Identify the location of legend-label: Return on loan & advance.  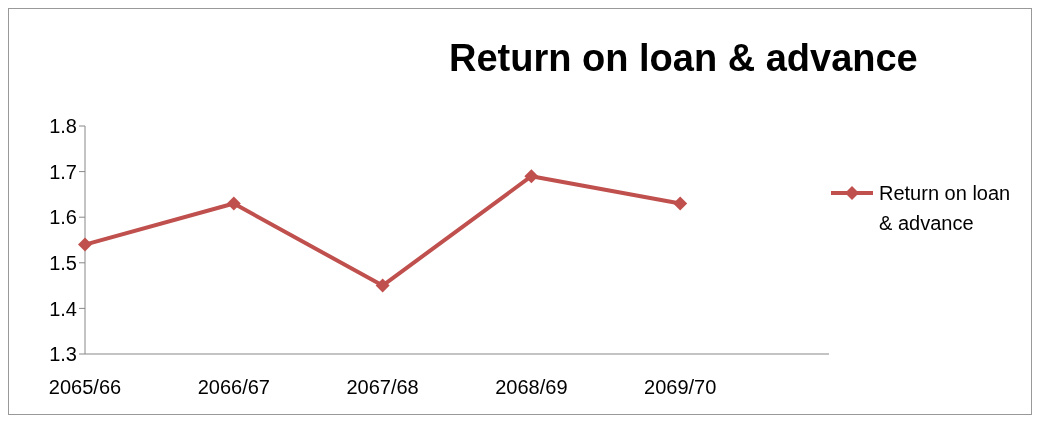
(945, 208).